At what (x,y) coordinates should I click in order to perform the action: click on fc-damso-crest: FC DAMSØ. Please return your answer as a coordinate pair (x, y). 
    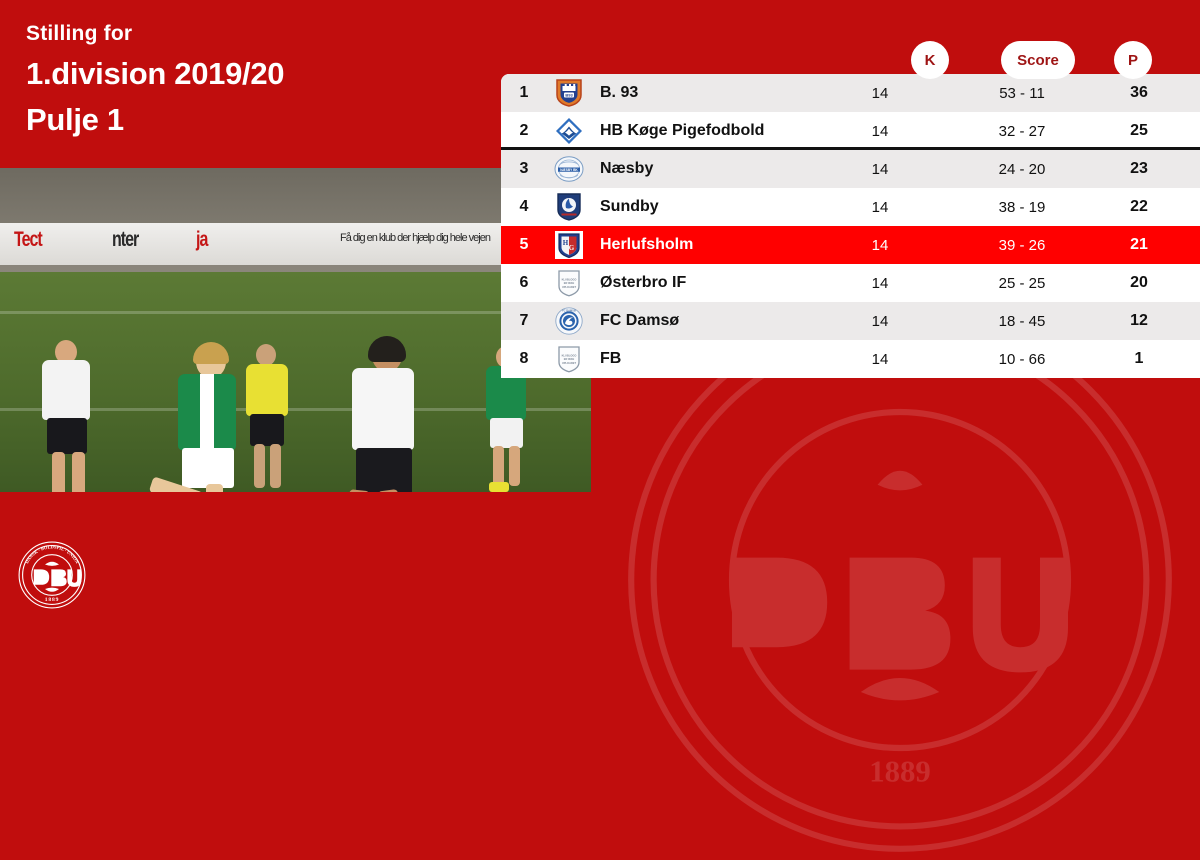
    Looking at the image, I should click on (569, 321).